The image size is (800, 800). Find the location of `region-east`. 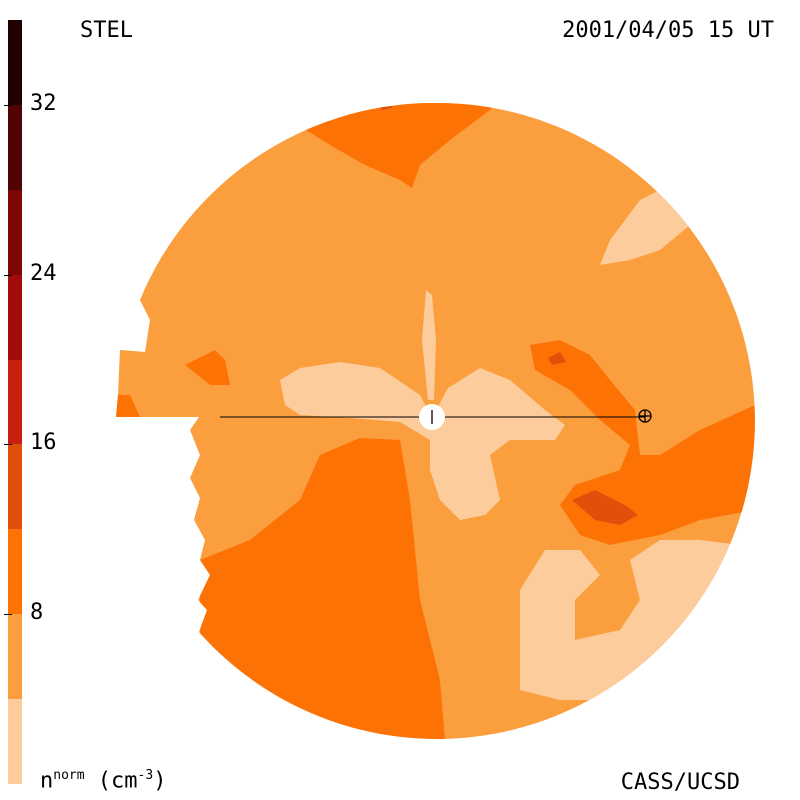

region-east is located at coordinates (642, 442).